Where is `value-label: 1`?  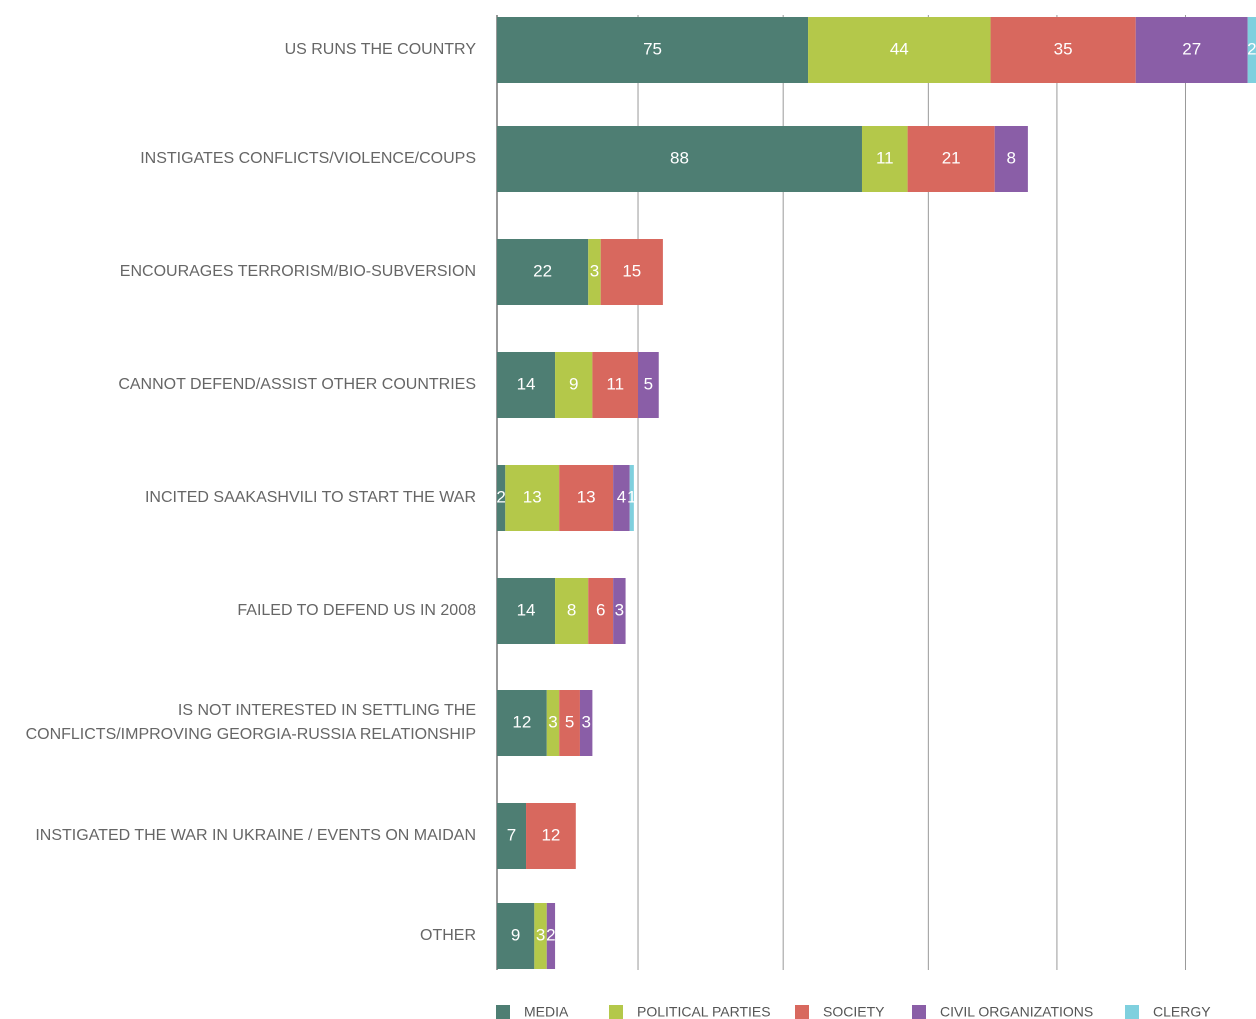
value-label: 1 is located at coordinates (631, 496).